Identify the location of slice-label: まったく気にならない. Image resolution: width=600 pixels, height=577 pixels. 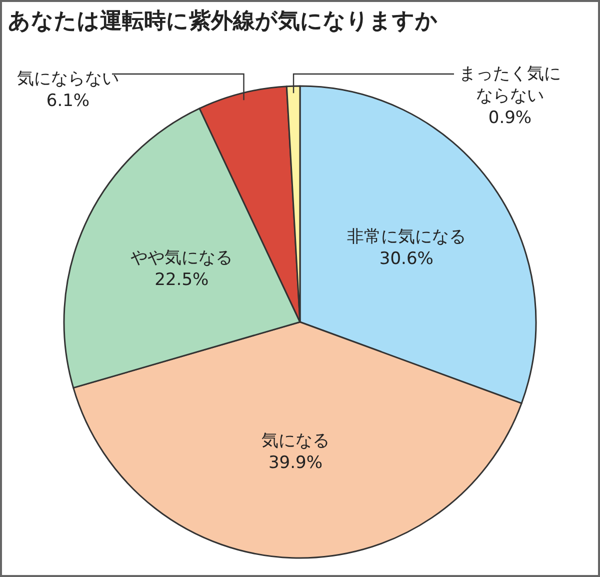
(510, 85).